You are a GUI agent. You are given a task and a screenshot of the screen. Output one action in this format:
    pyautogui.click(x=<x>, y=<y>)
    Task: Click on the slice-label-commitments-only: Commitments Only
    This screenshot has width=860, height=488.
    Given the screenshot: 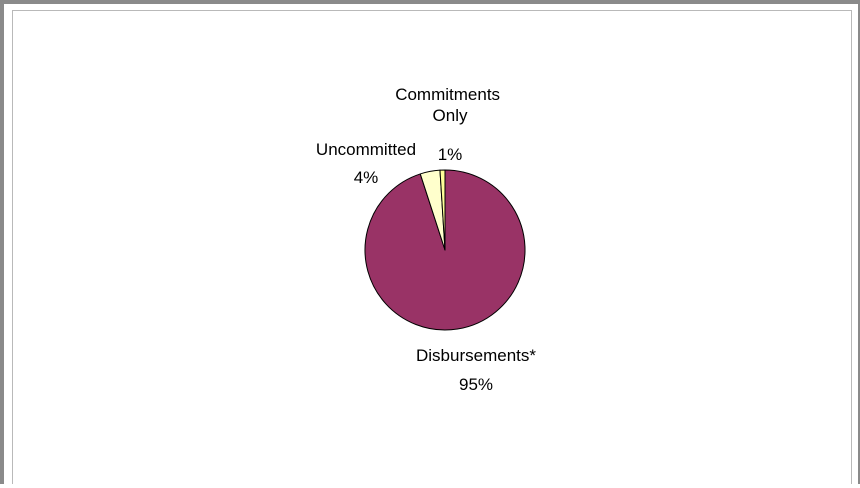 What is the action you would take?
    pyautogui.click(x=450, y=105)
    